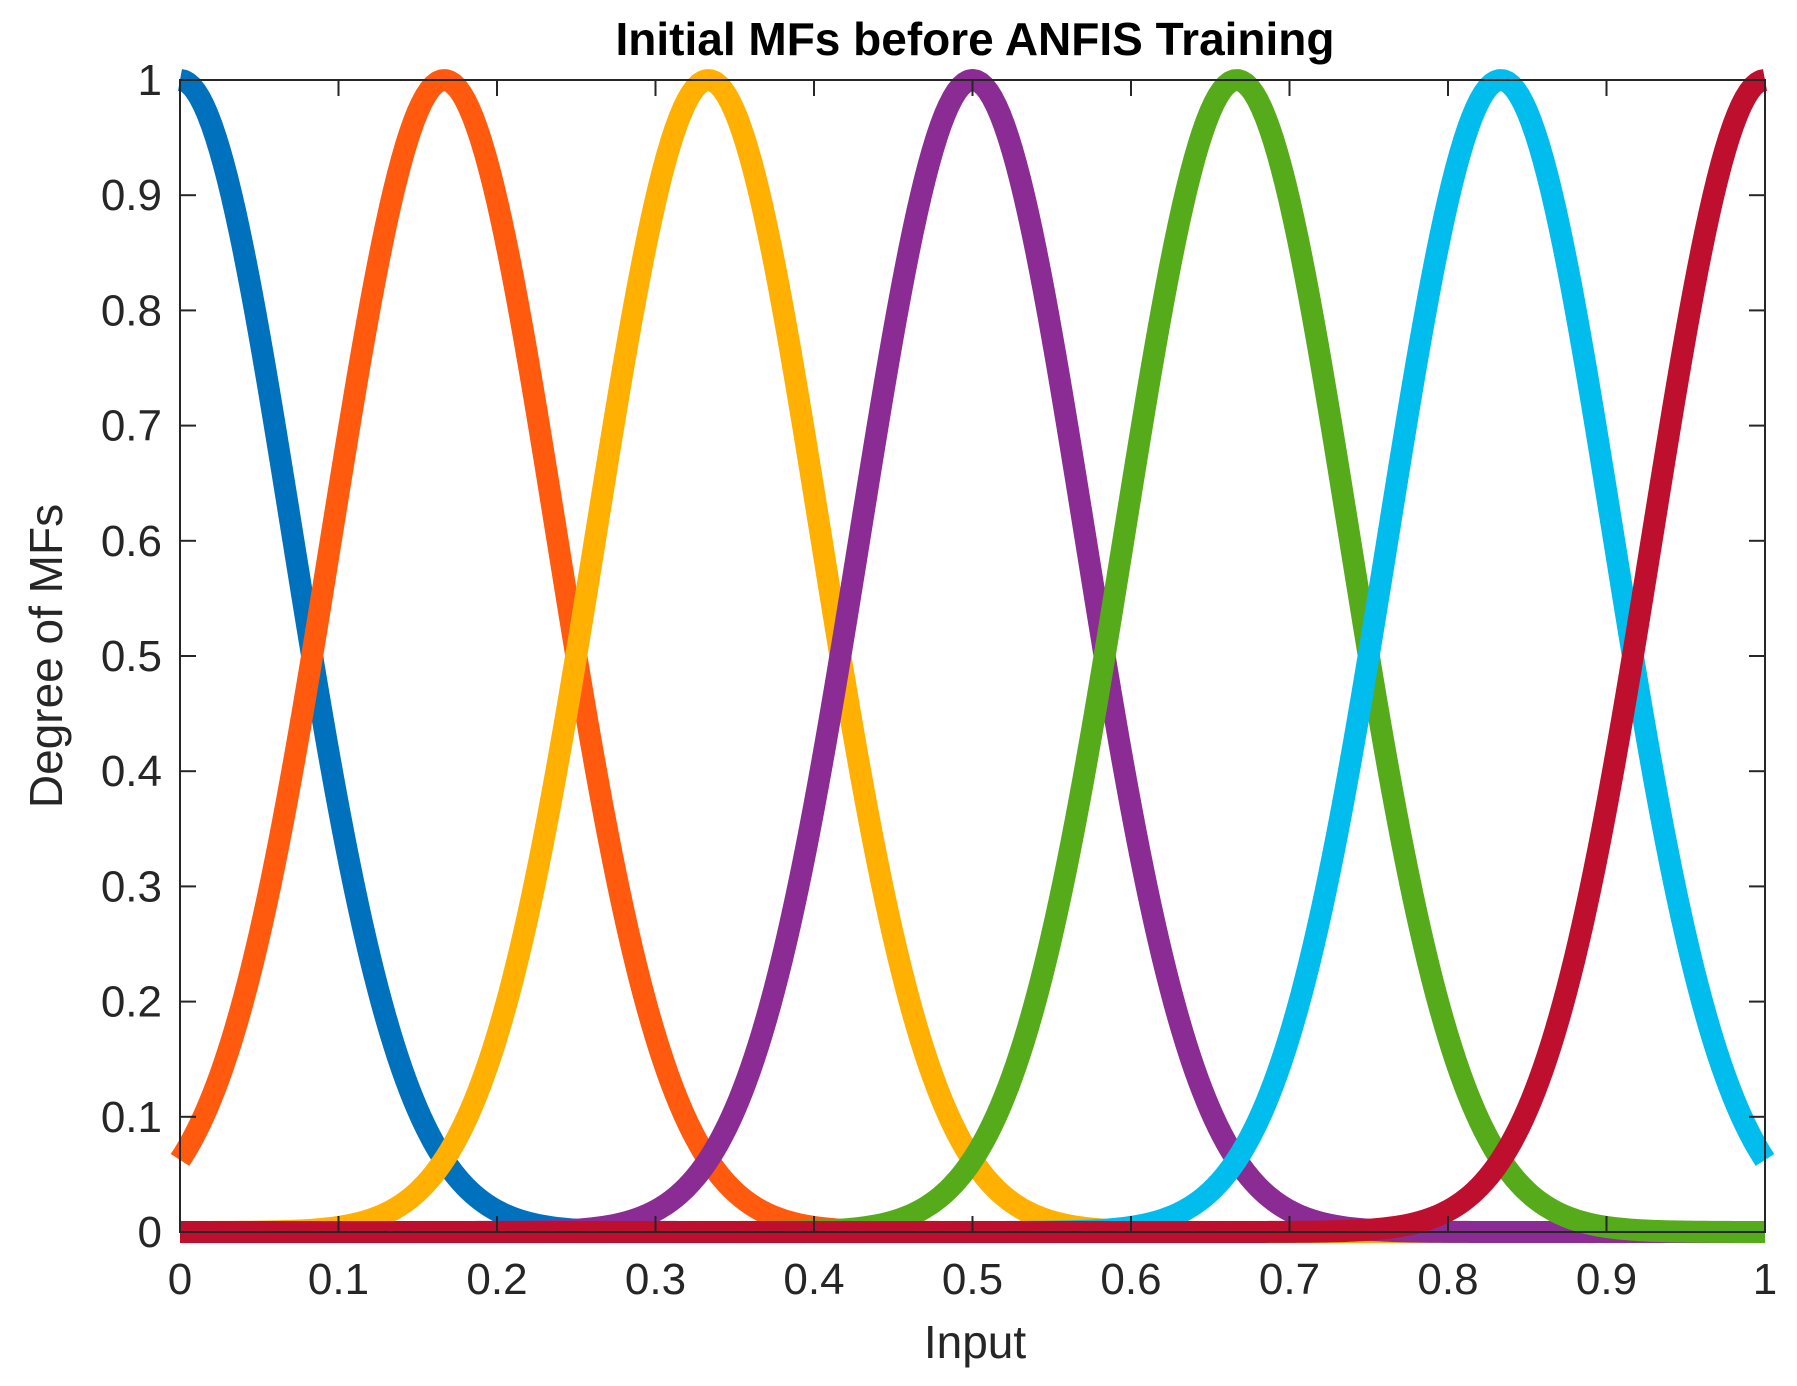  What do you see at coordinates (496, 1279) in the screenshot?
I see `x-tick-label: 0.2` at bounding box center [496, 1279].